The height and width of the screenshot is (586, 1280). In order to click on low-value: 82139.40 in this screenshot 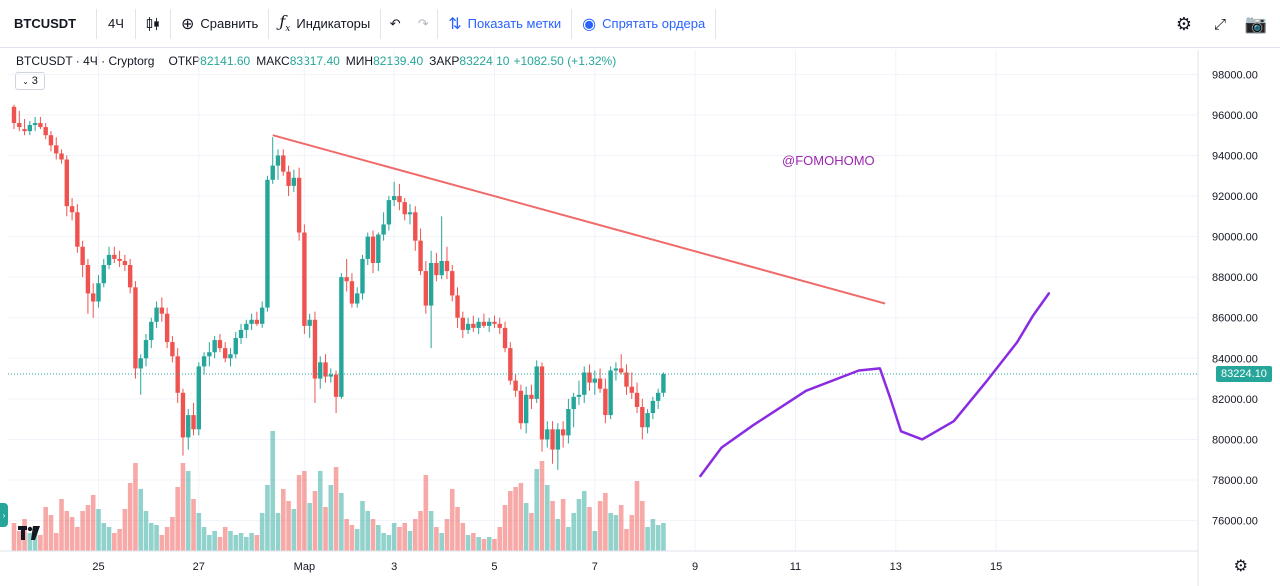, I will do `click(398, 61)`.